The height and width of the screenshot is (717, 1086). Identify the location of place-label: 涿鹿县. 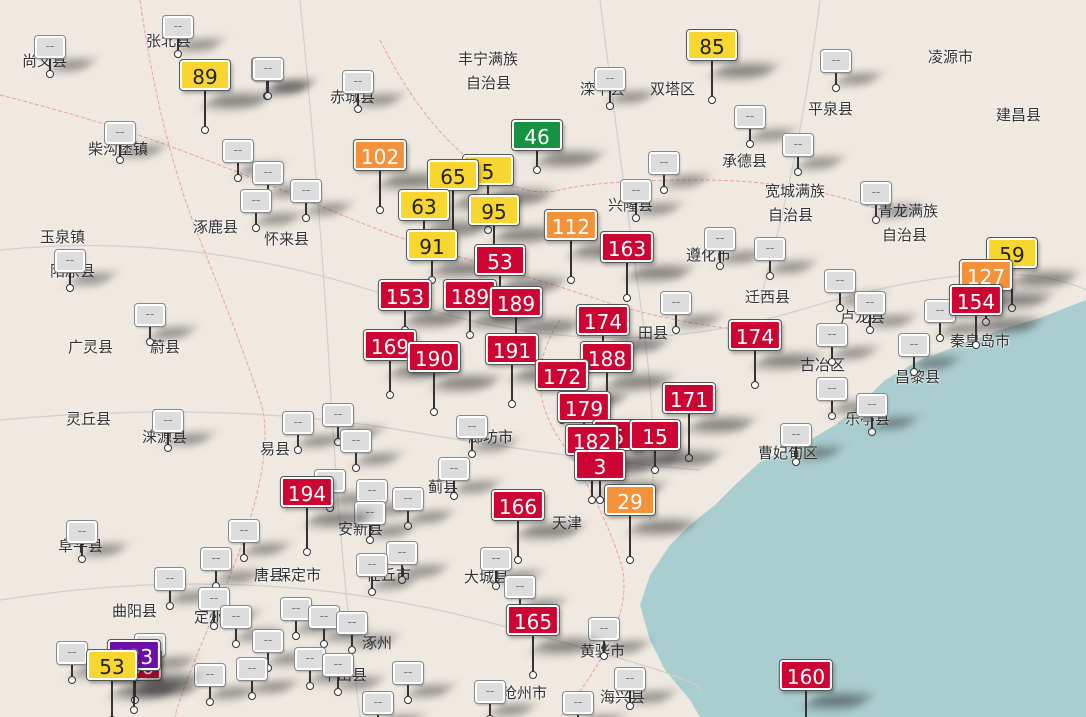
(216, 227).